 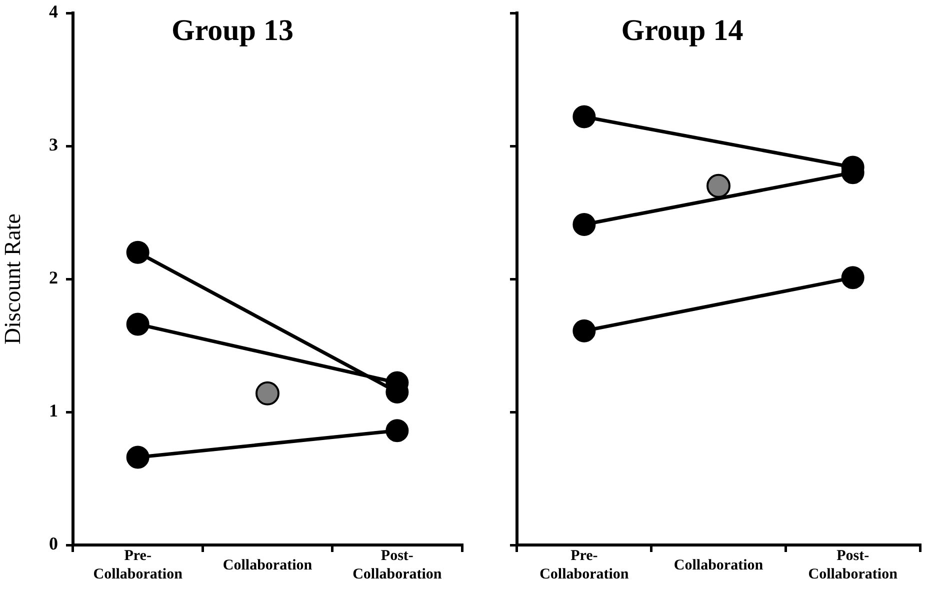 I want to click on y-axis-title: Discount Rate, so click(x=12, y=279).